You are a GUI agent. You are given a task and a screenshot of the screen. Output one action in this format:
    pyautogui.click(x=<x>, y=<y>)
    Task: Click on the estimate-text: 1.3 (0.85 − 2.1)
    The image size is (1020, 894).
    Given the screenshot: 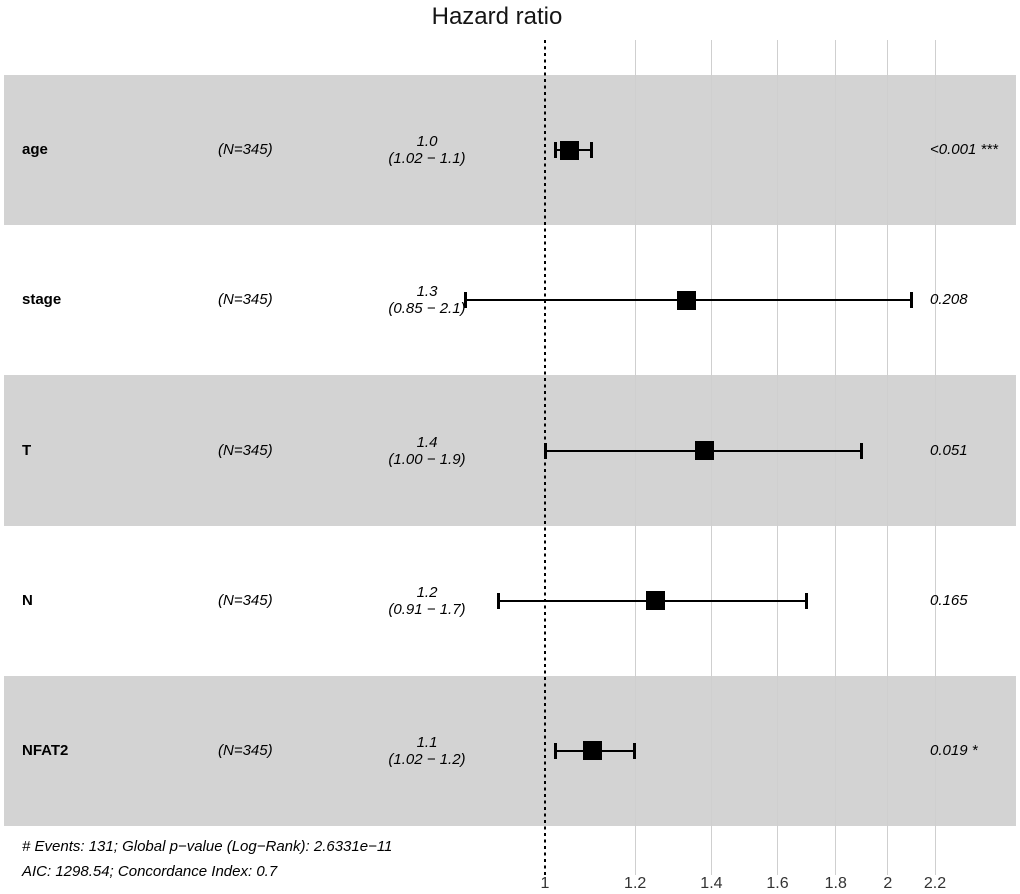 What is the action you would take?
    pyautogui.click(x=427, y=300)
    